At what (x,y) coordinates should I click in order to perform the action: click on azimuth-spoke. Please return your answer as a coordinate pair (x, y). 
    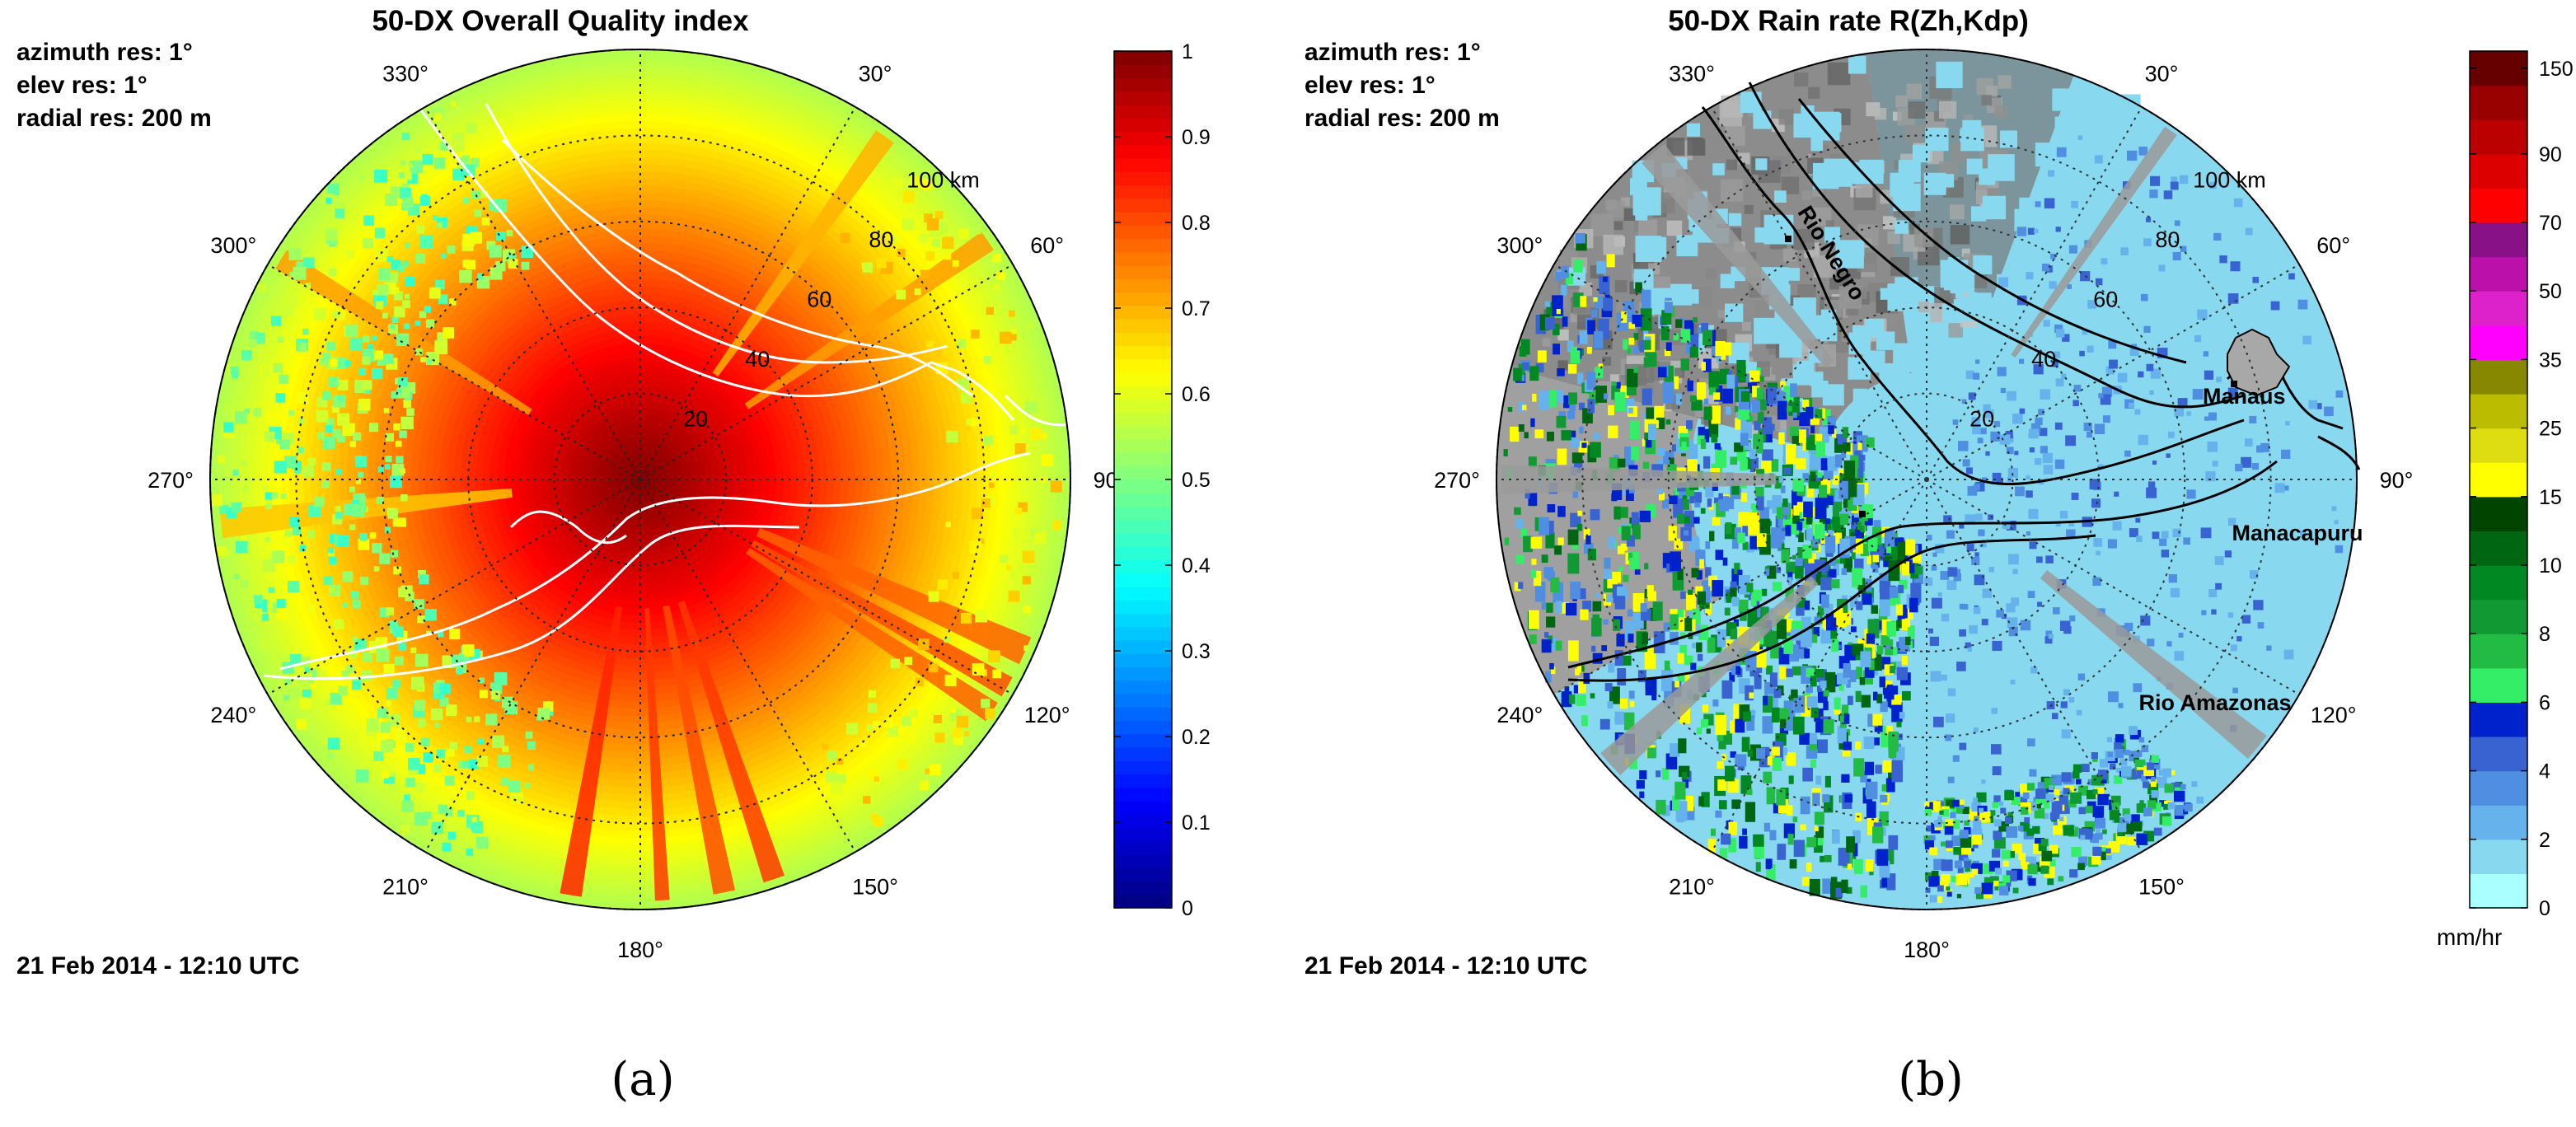
    Looking at the image, I should click on (454, 372).